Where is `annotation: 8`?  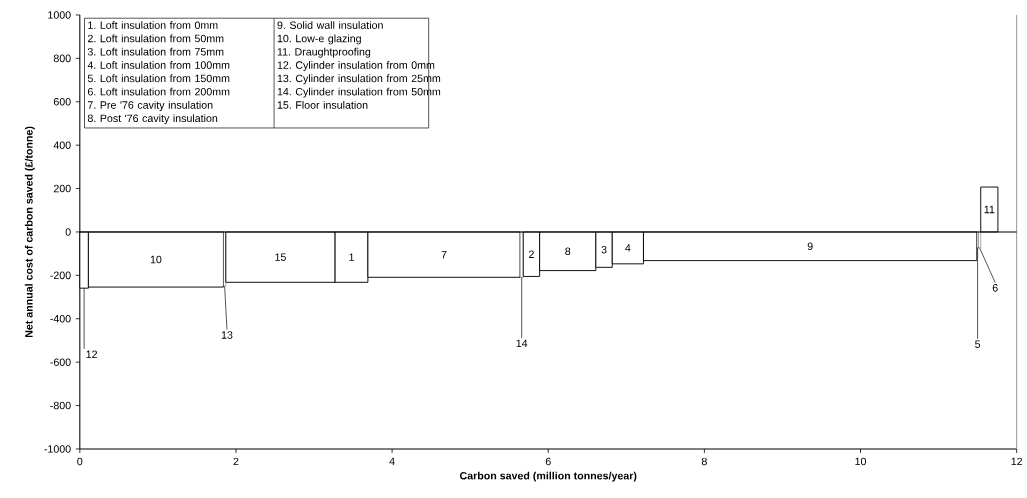 annotation: 8 is located at coordinates (568, 251).